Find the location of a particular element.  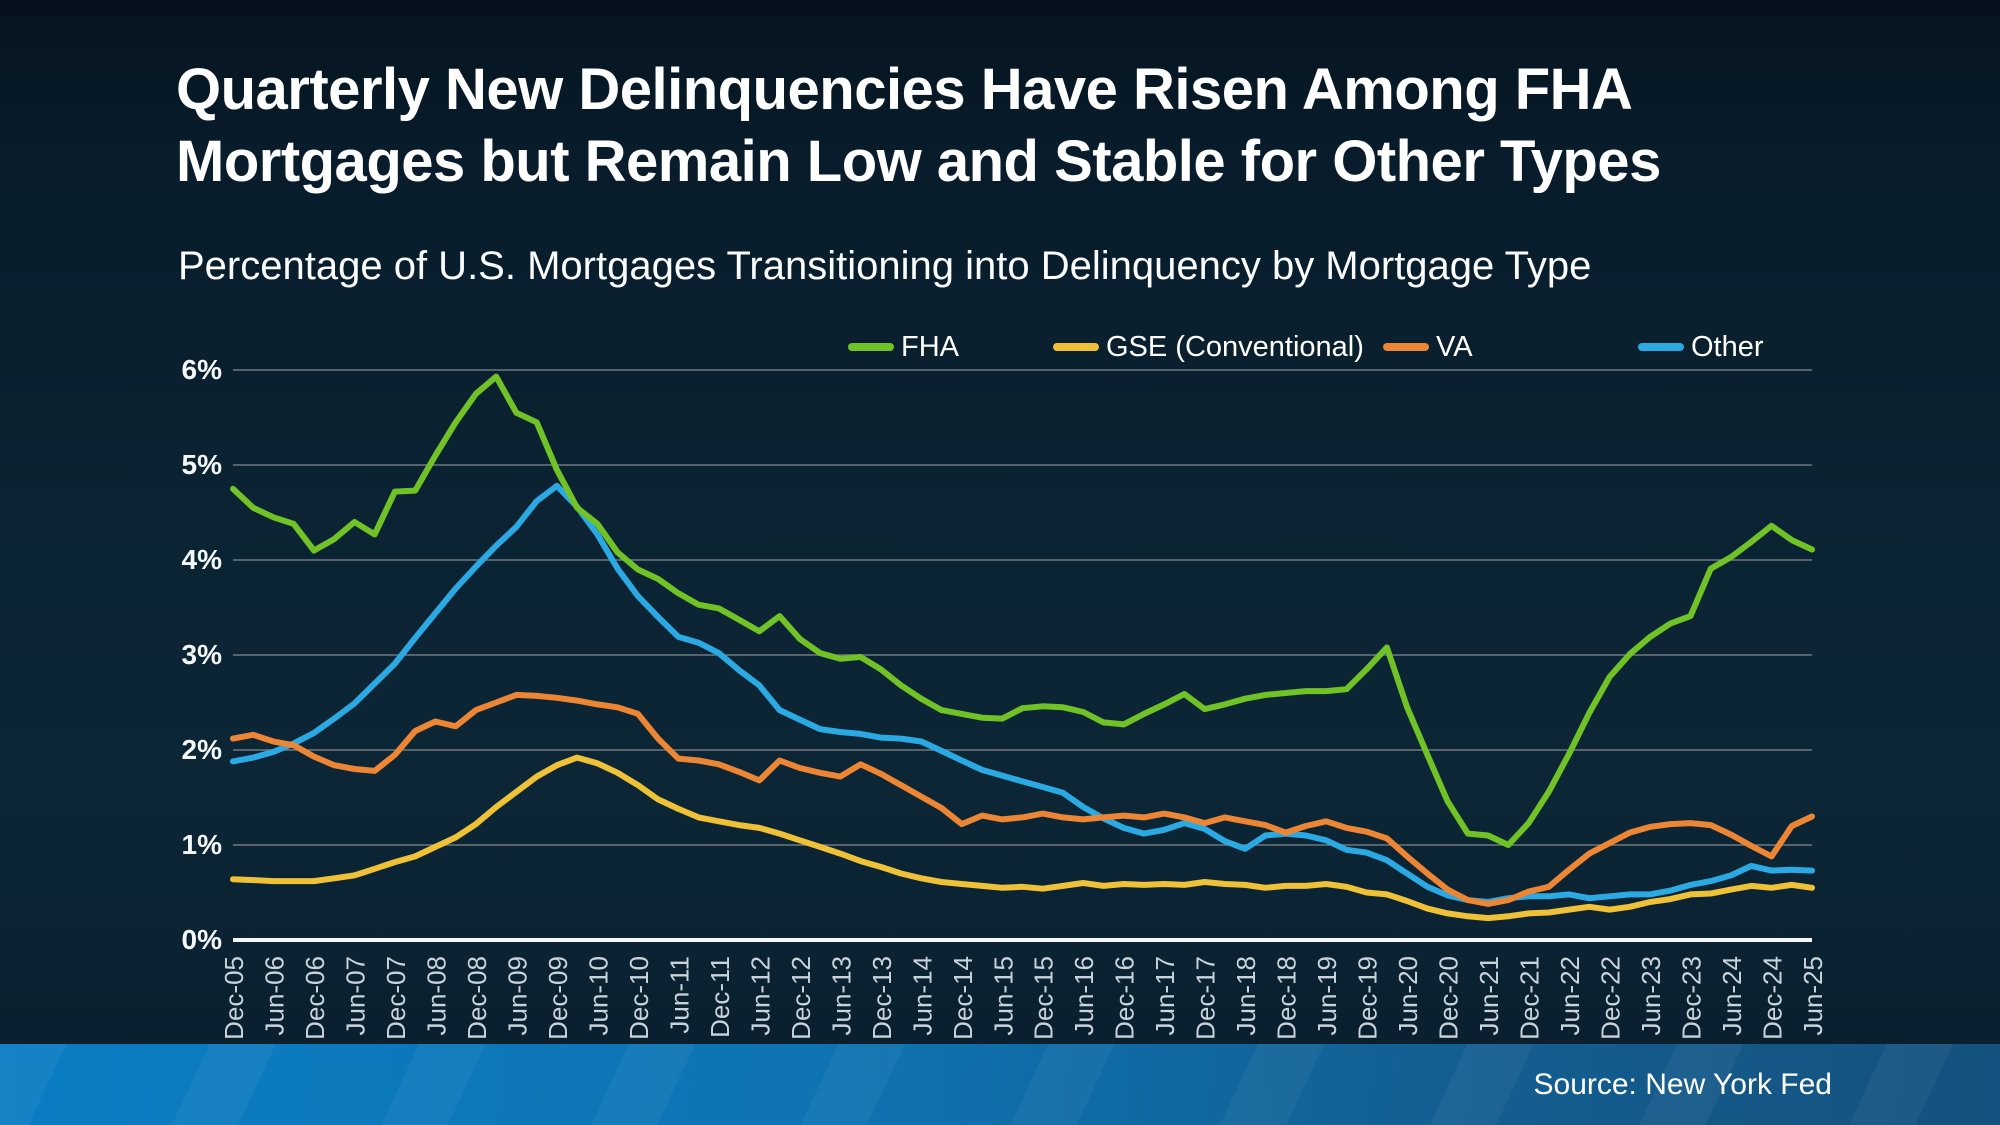

x-tick-label: Jun-09 is located at coordinates (517, 996).